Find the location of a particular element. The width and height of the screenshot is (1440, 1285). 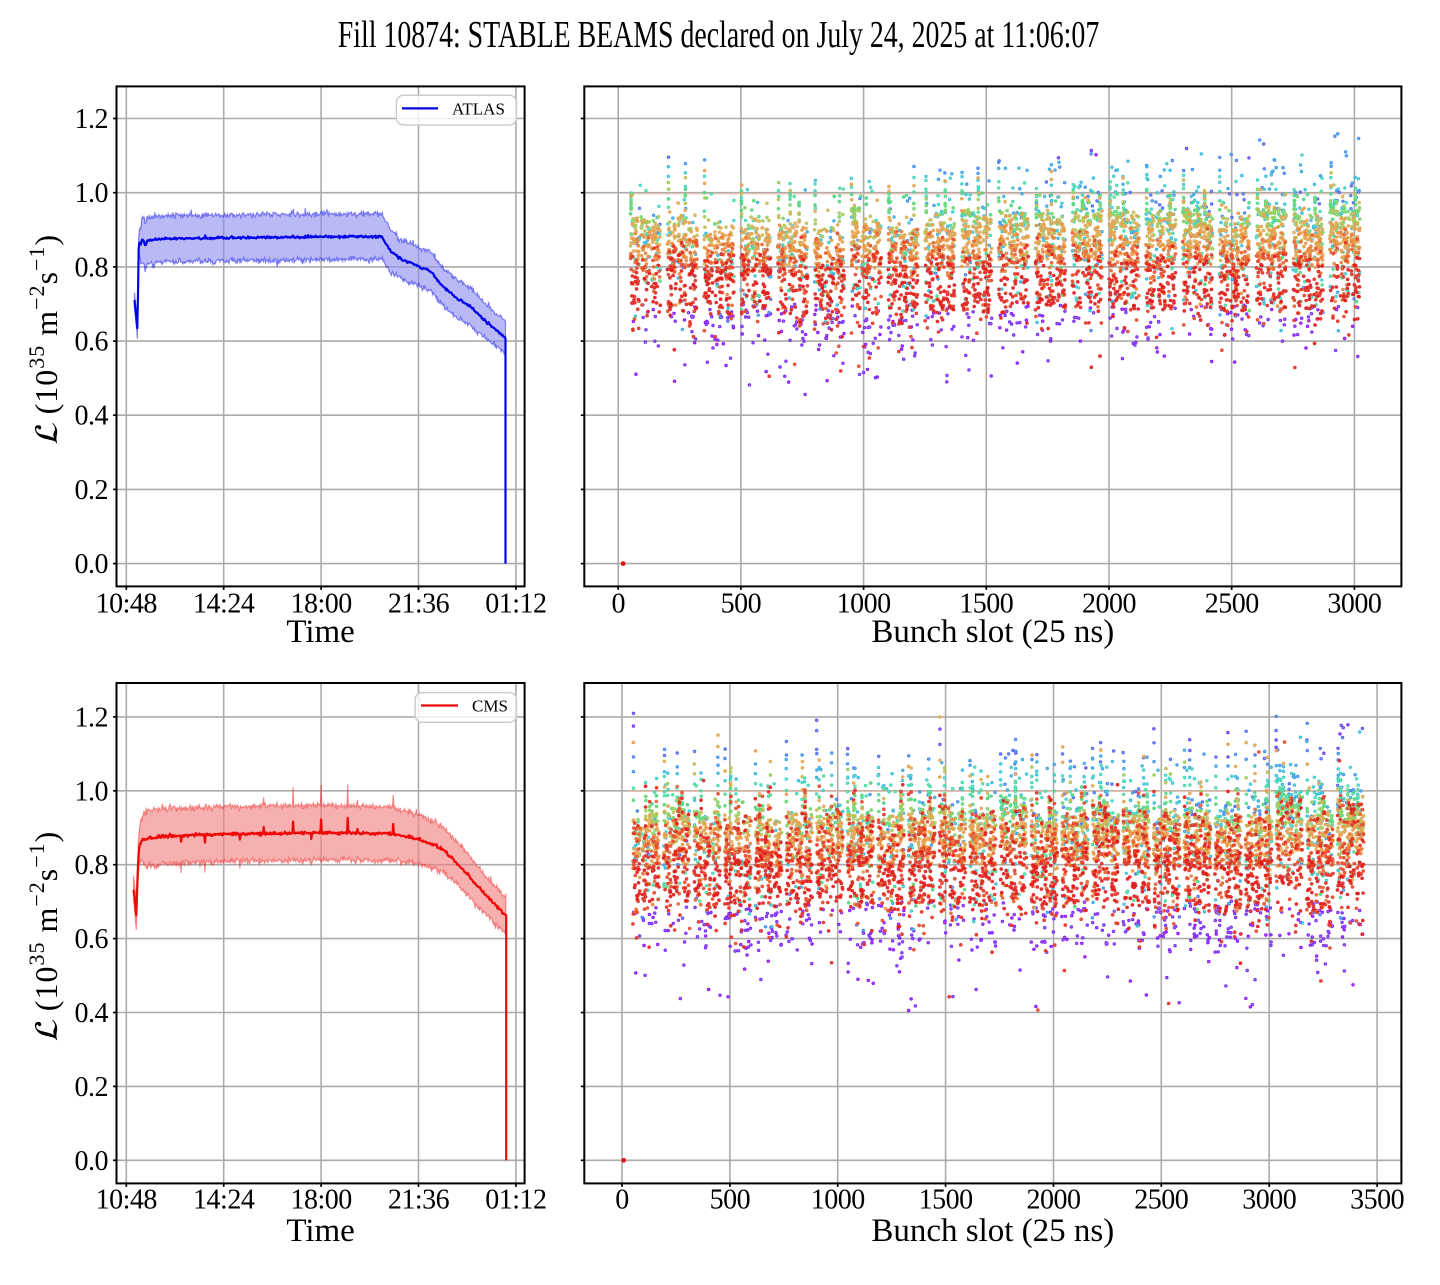

svg-text: ATLAS is located at coordinates (478, 109).